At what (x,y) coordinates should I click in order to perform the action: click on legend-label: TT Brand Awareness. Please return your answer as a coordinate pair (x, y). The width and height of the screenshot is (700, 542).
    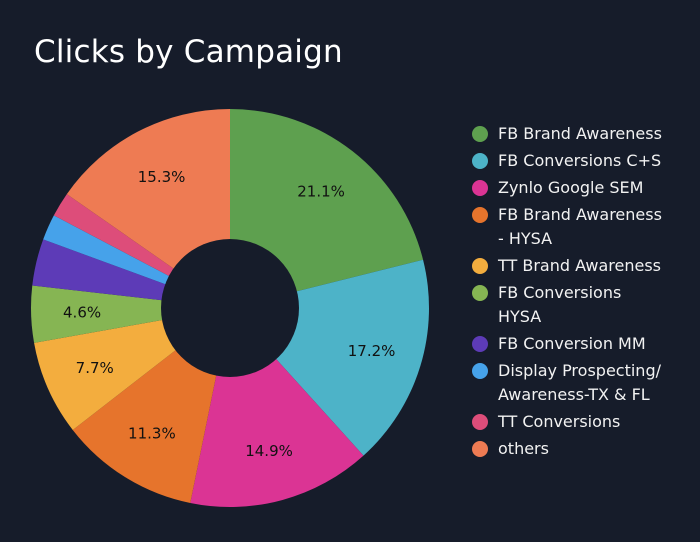
    Looking at the image, I should click on (580, 265).